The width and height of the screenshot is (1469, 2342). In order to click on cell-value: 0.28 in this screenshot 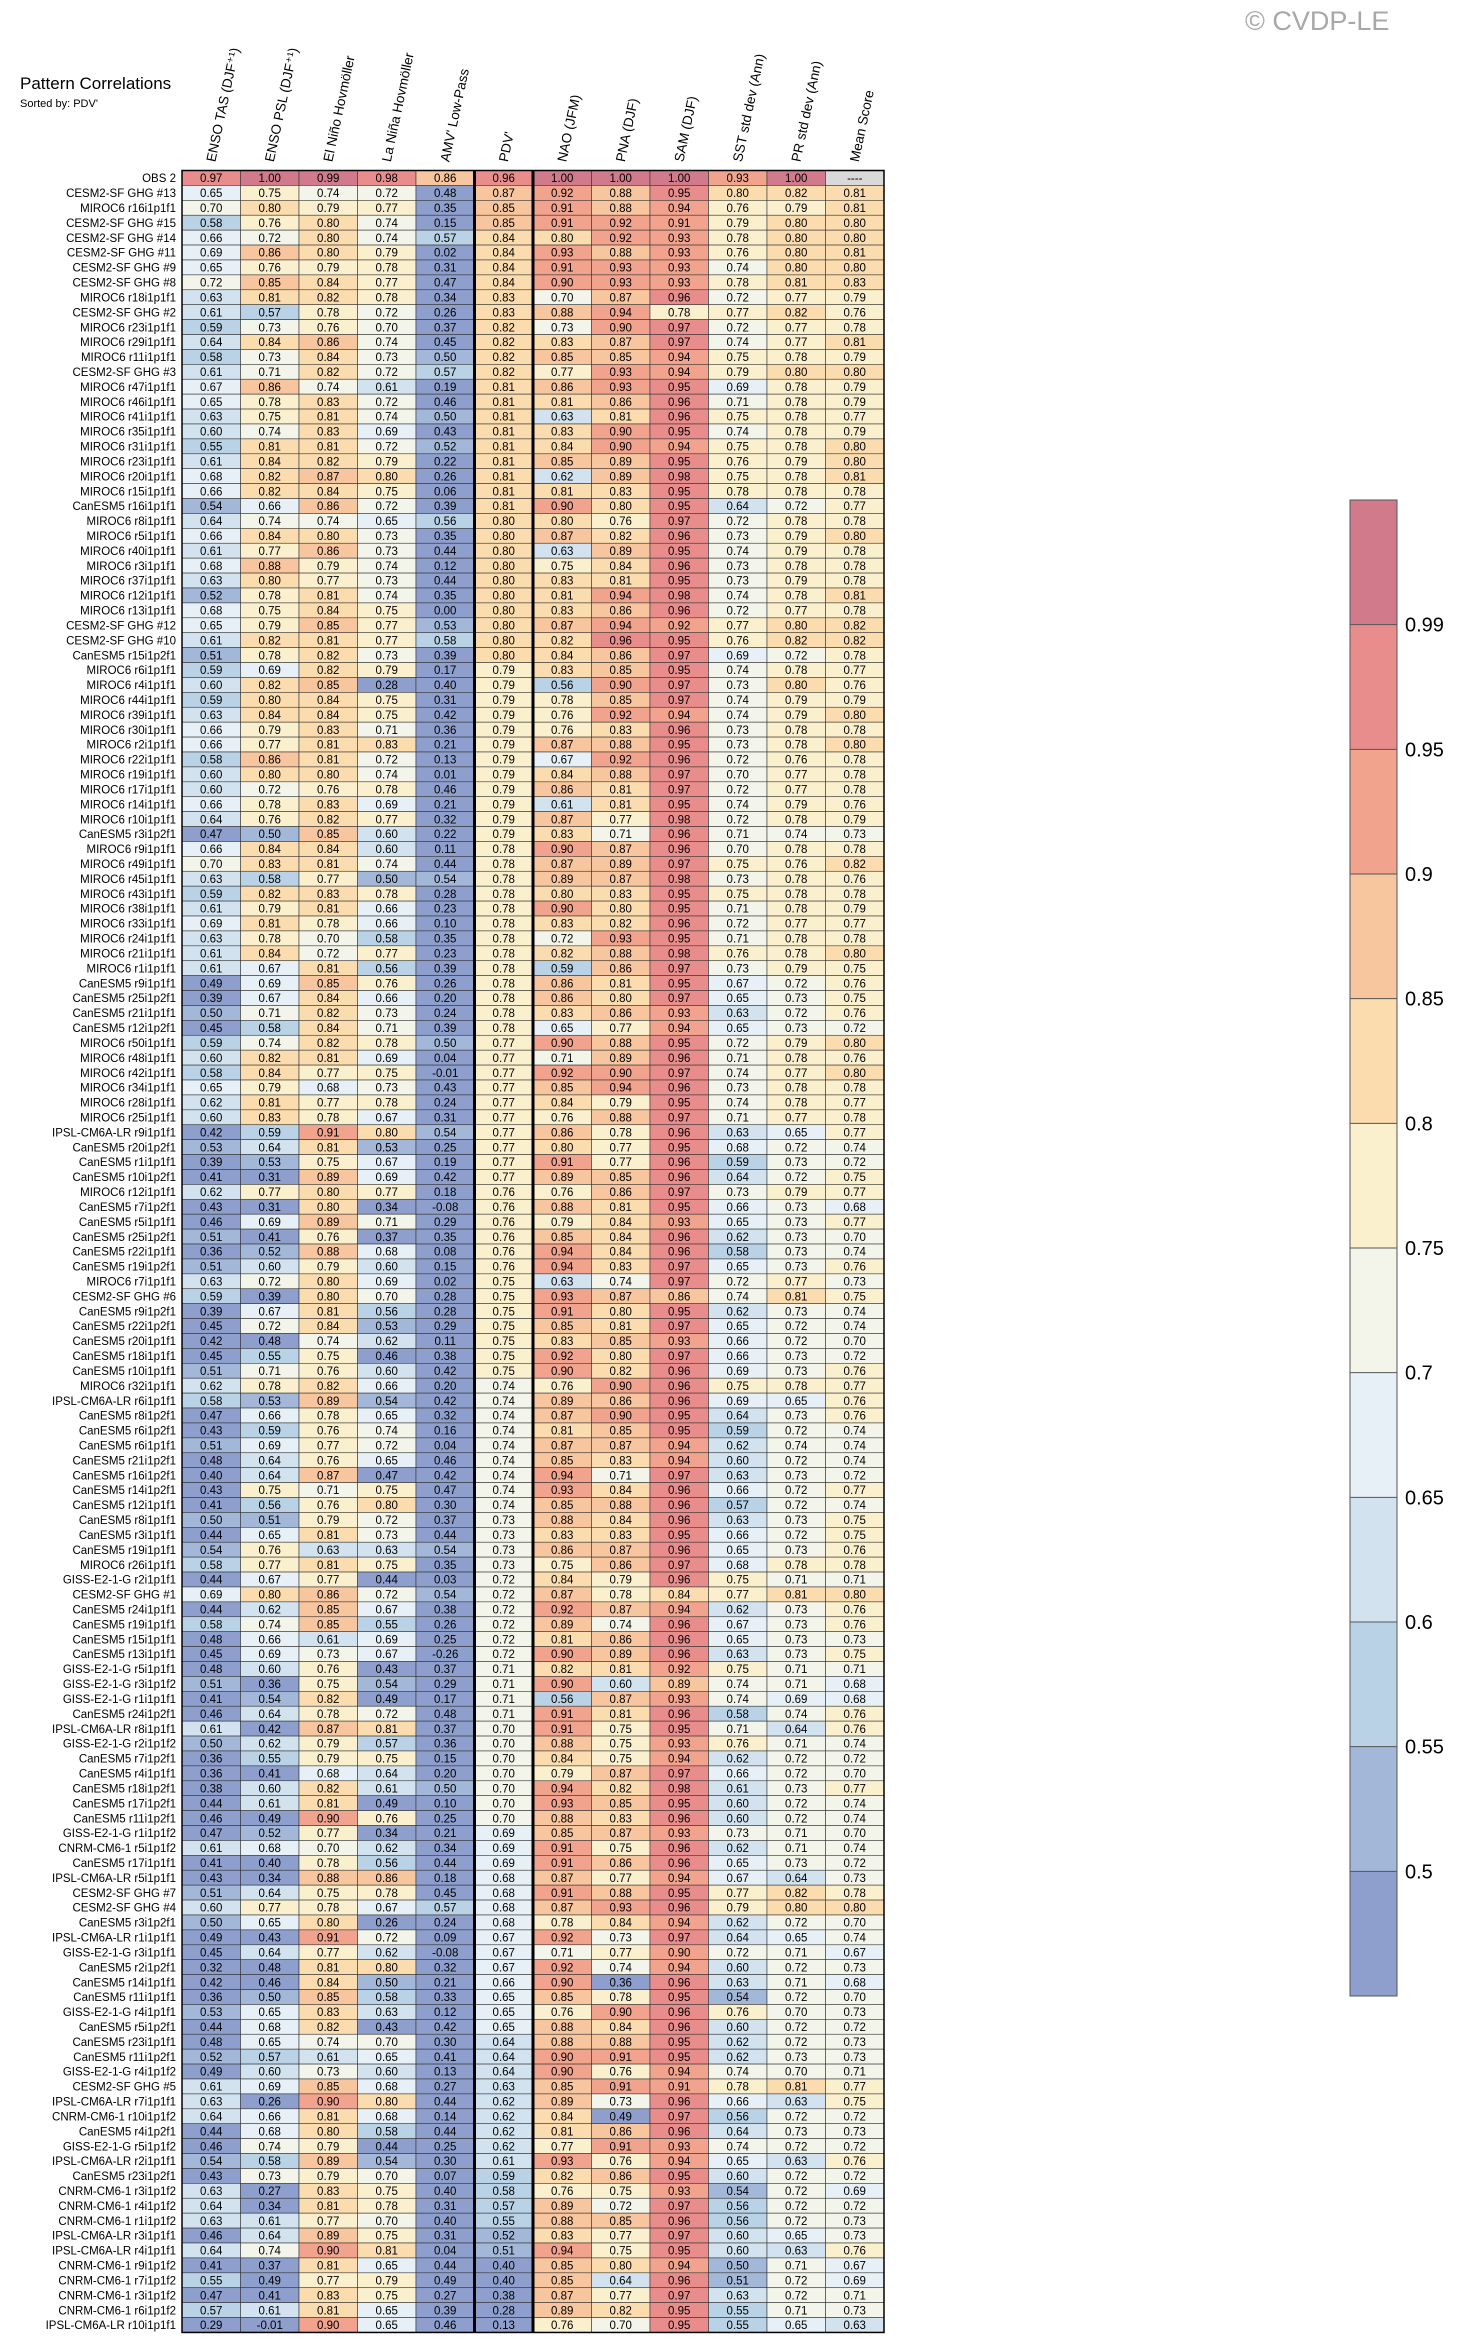, I will do `click(504, 2311)`.